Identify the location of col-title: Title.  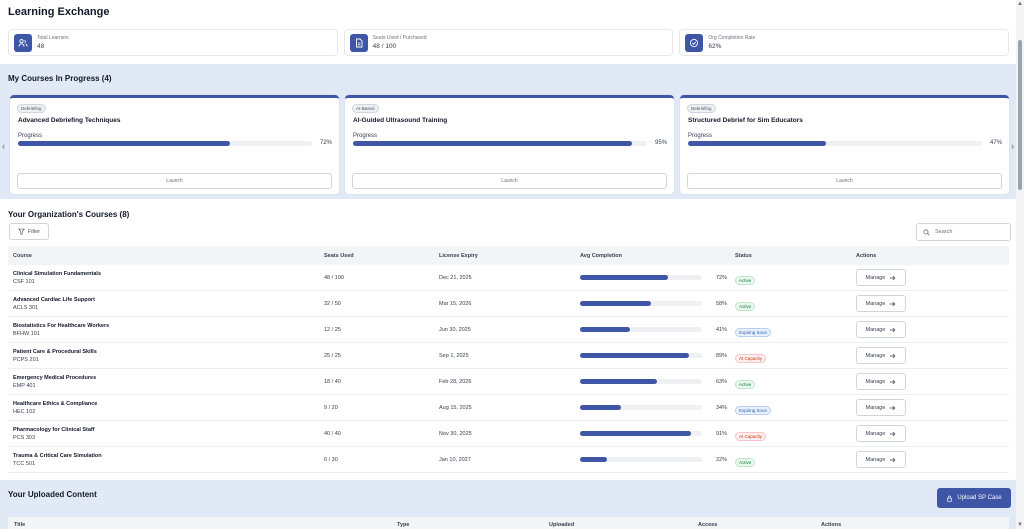
(20, 525).